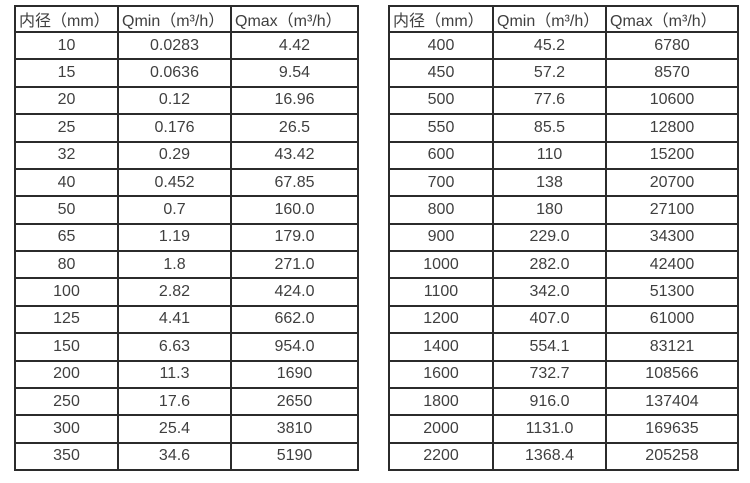 The width and height of the screenshot is (750, 483). Describe the element at coordinates (549, 374) in the screenshot. I see `table-cell: 732.7` at that location.